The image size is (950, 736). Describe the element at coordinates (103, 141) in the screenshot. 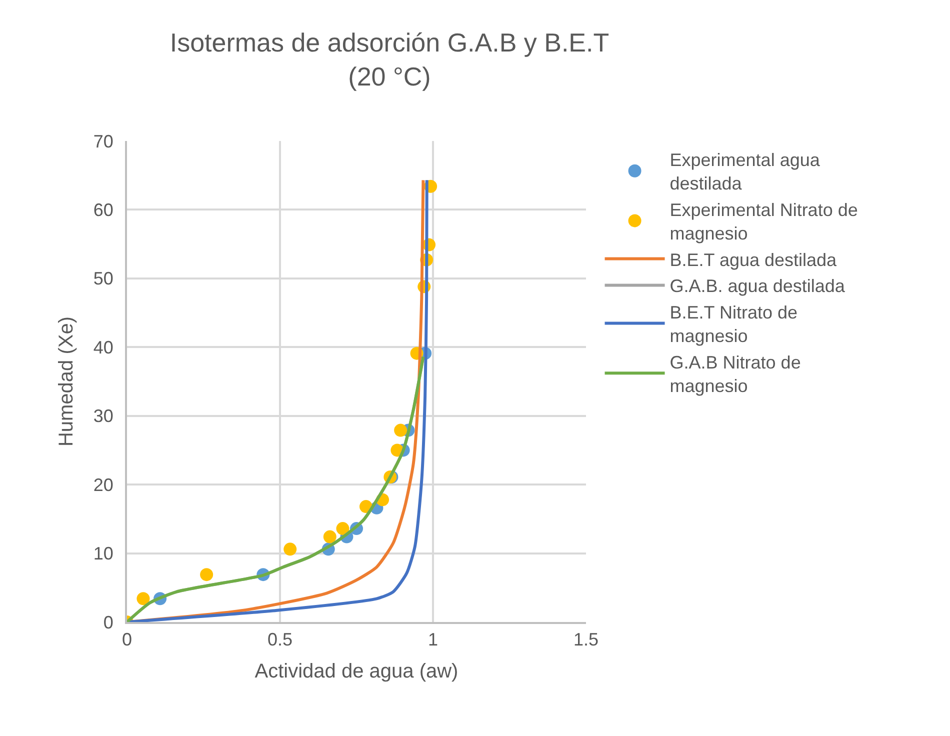

I see `y-tick-label: 70` at that location.